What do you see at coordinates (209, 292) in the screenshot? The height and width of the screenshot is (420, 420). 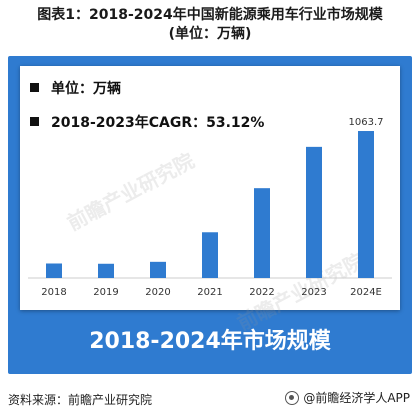 I see `x-tick-label: 2021` at bounding box center [209, 292].